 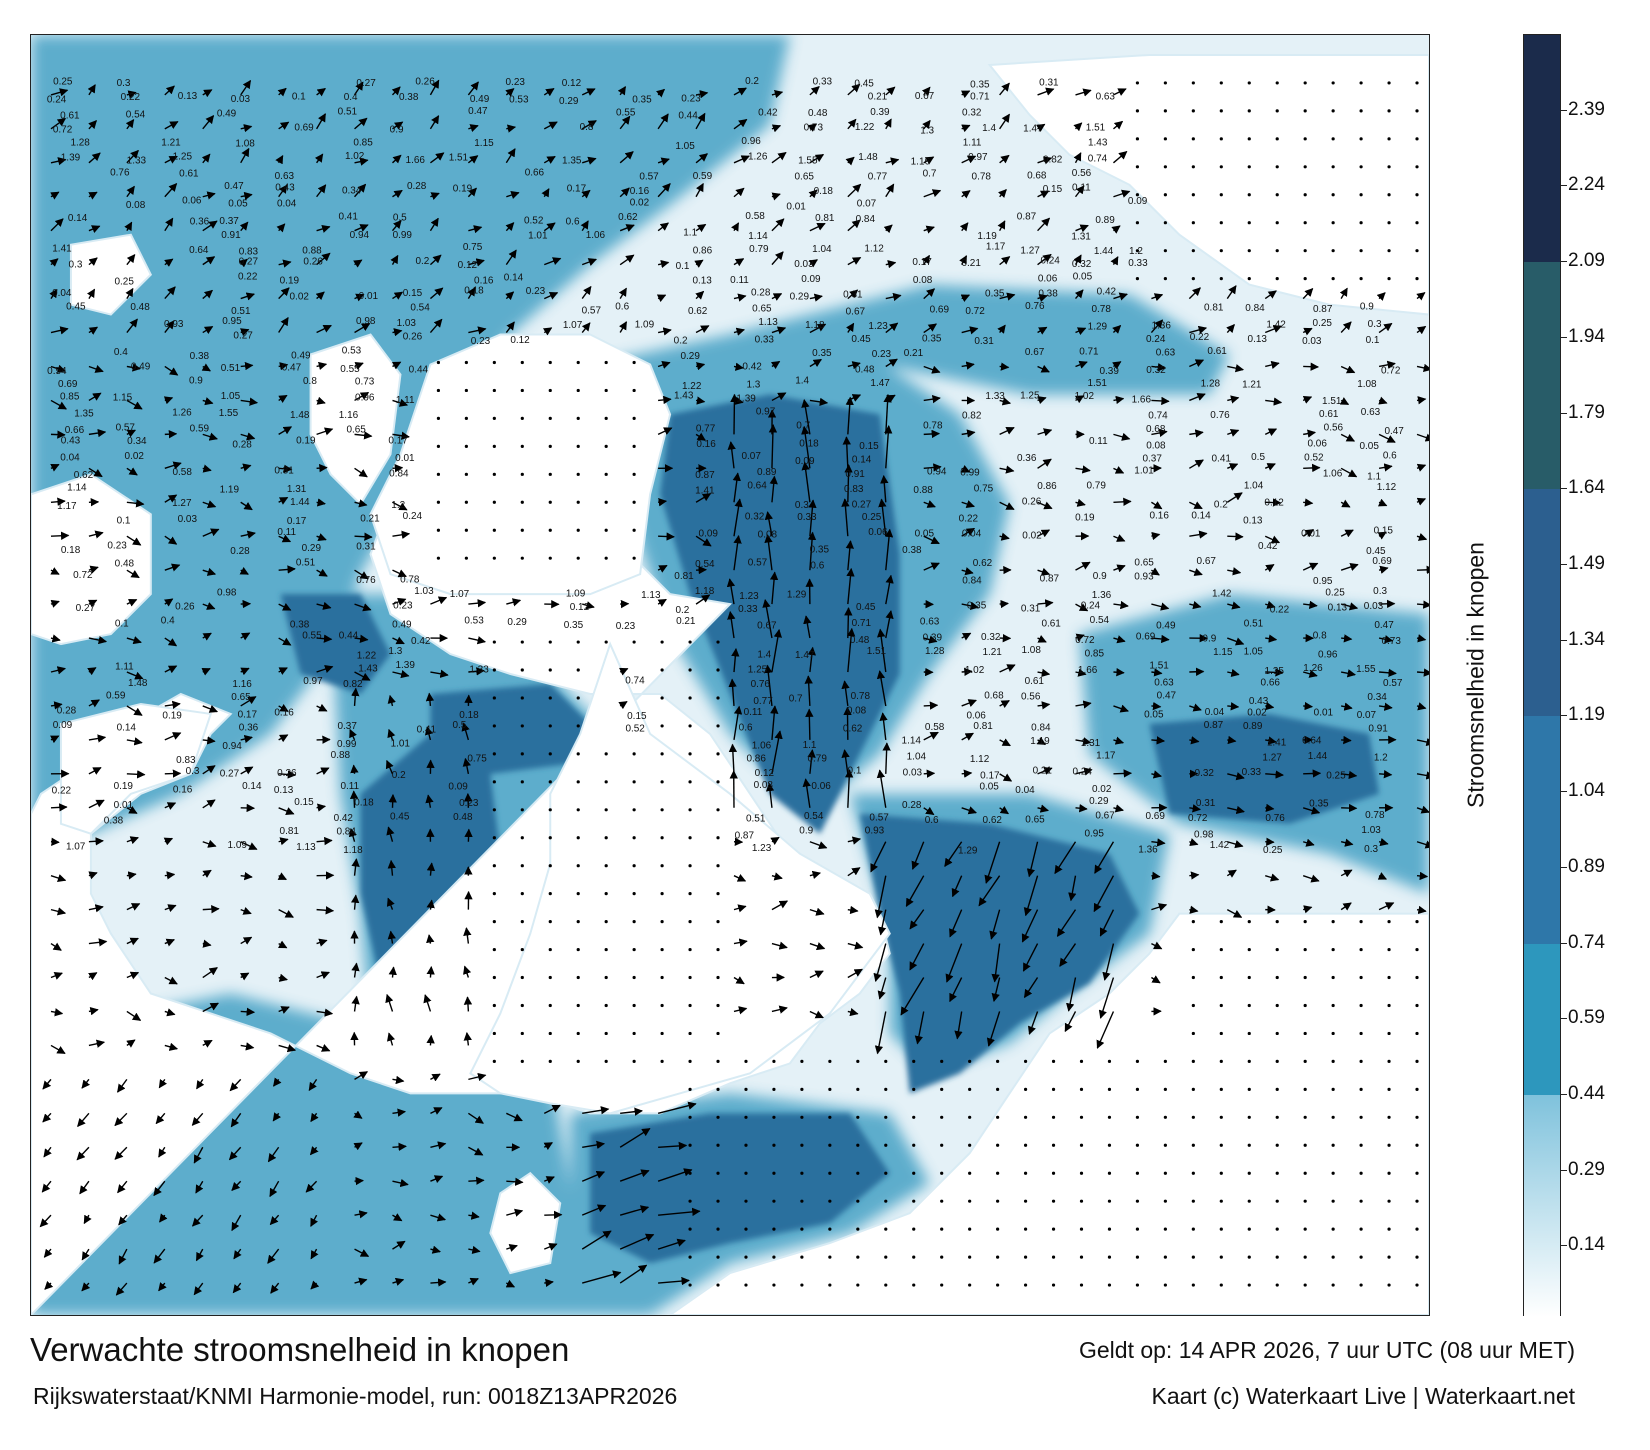 What do you see at coordinates (304, 802) in the screenshot?
I see `speed-label: 0.15` at bounding box center [304, 802].